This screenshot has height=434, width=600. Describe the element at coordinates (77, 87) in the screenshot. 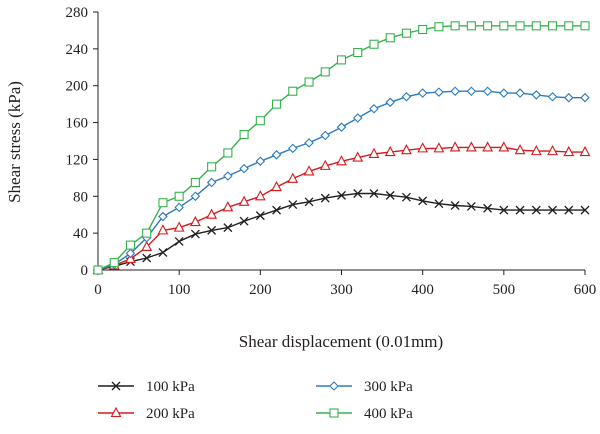

I see `y-tick-label: 200` at that location.